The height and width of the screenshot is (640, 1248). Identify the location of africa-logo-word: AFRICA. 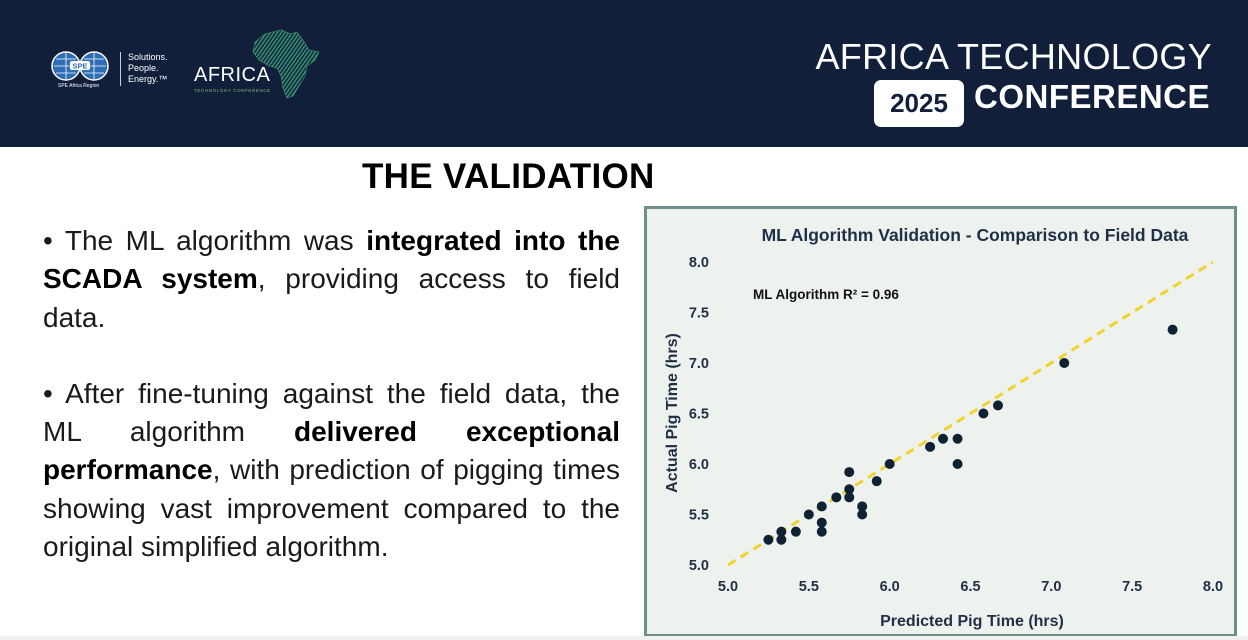
(232, 75).